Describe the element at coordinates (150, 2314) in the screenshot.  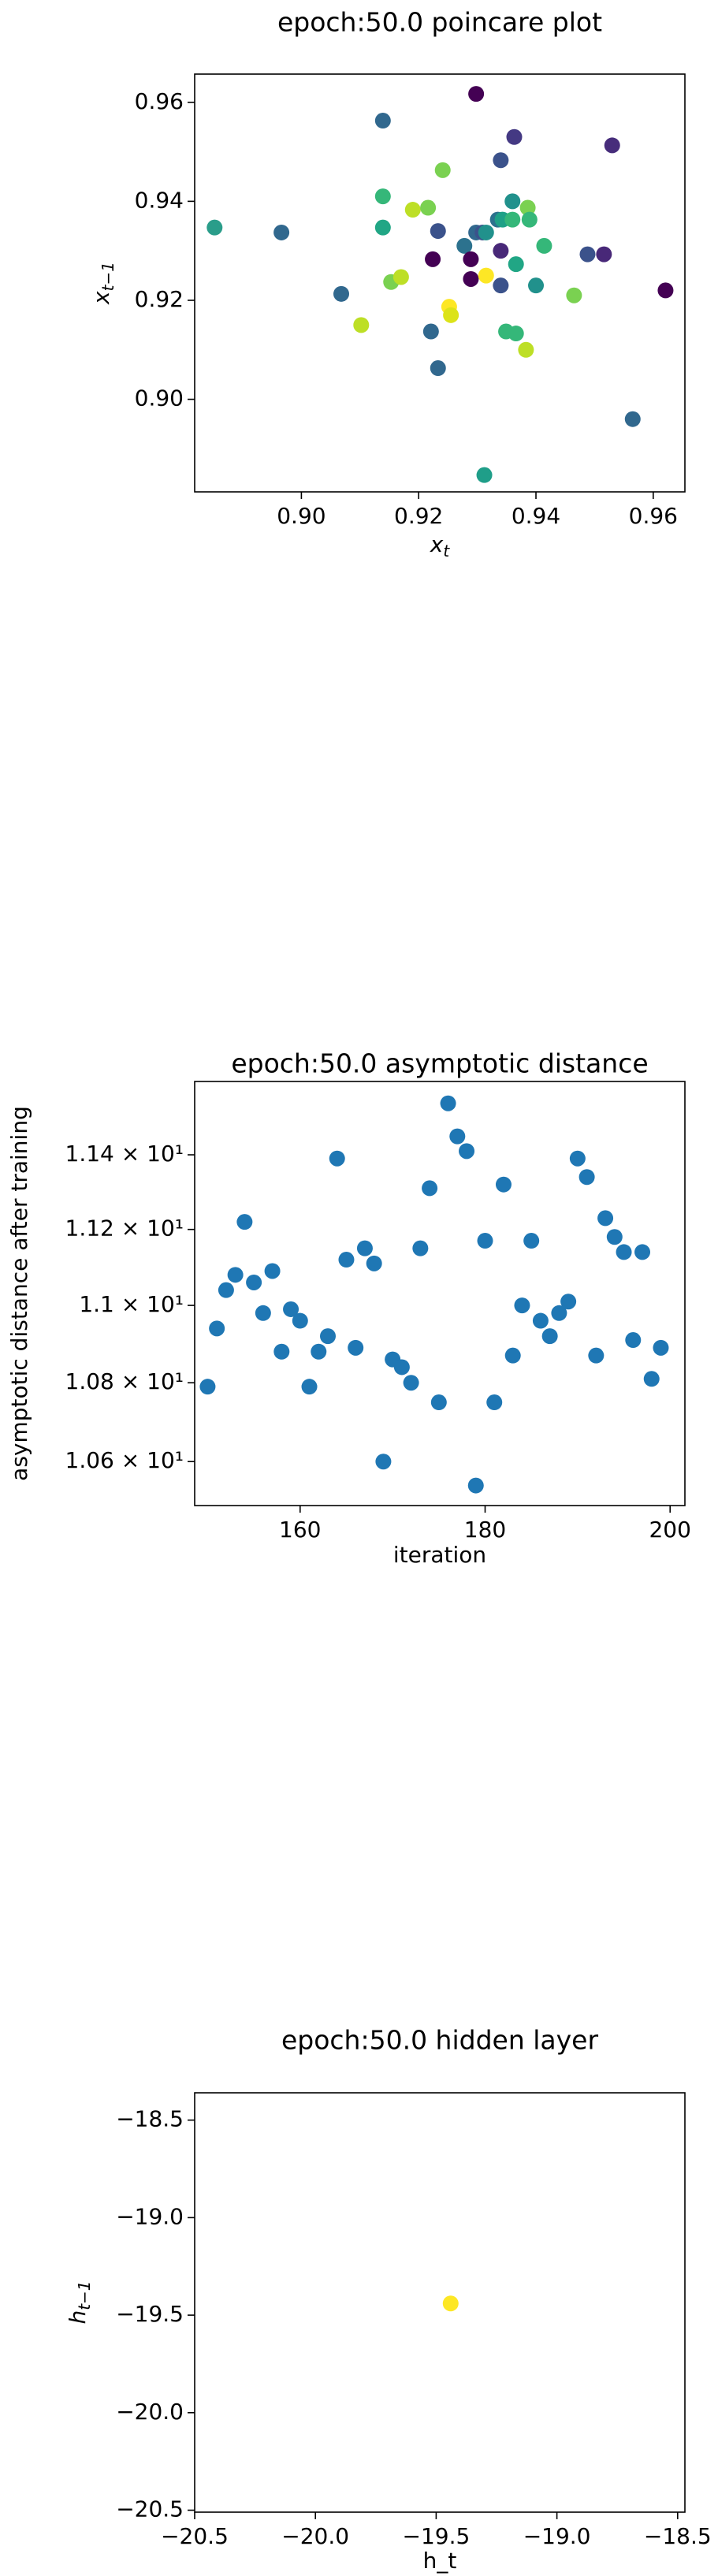
I see `y-tick-label: −19.5` at that location.